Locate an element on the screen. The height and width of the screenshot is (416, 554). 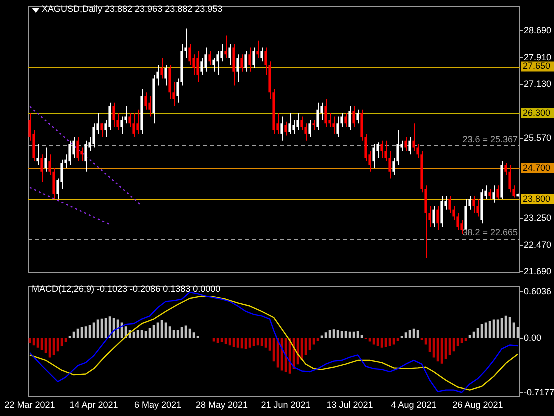
y-tick-label: 23.250 is located at coordinates (538, 217).